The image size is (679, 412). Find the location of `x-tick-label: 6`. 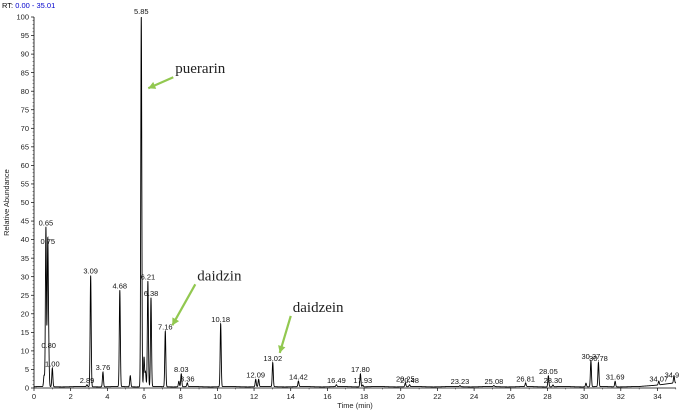

x-tick-label: 6 is located at coordinates (144, 396).